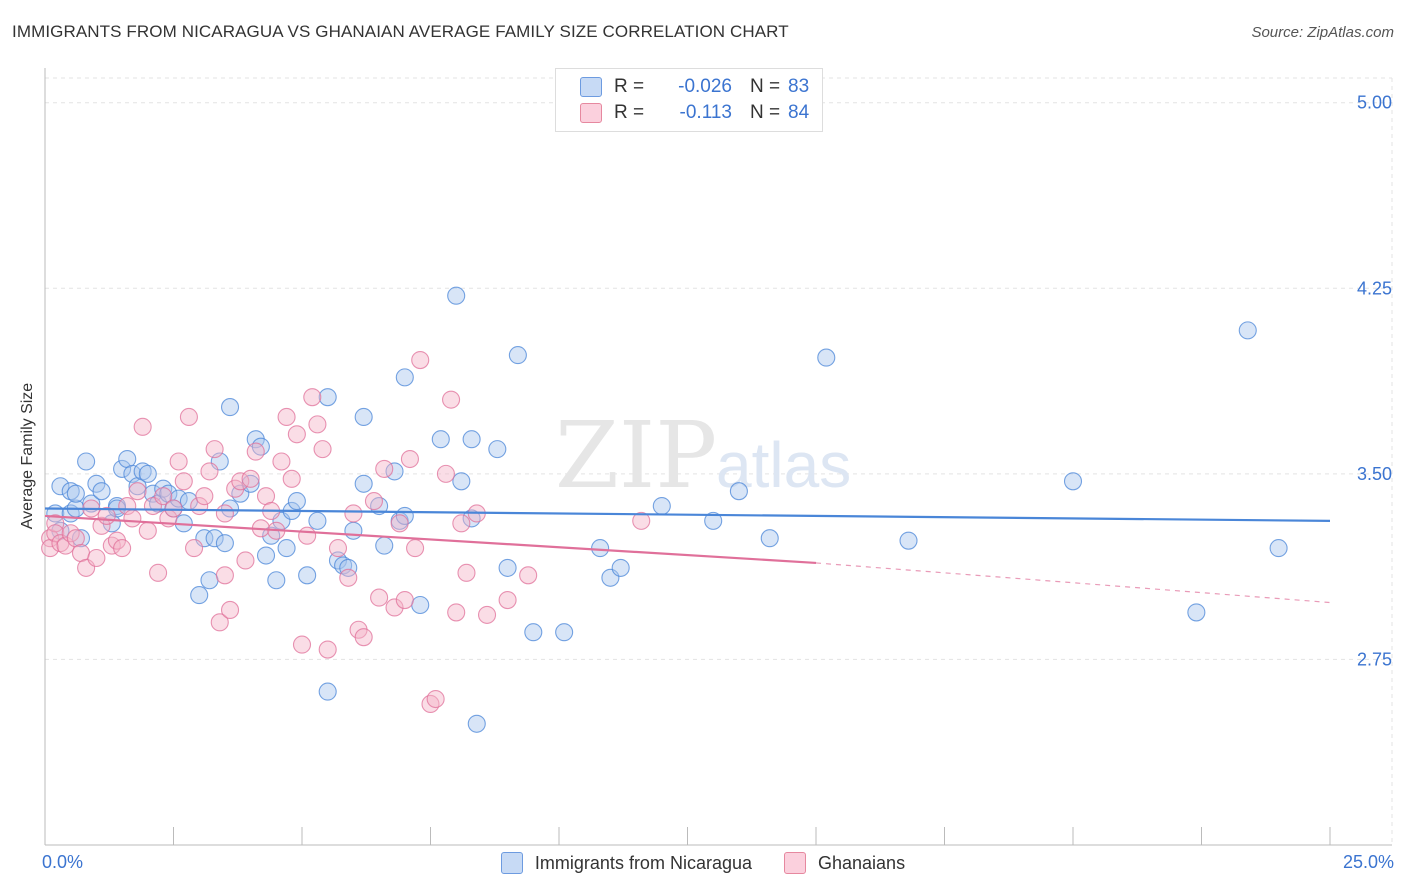 This screenshot has width=1406, height=892. Describe the element at coordinates (430, 539) in the screenshot. I see `ghanaian-trend-line` at that location.